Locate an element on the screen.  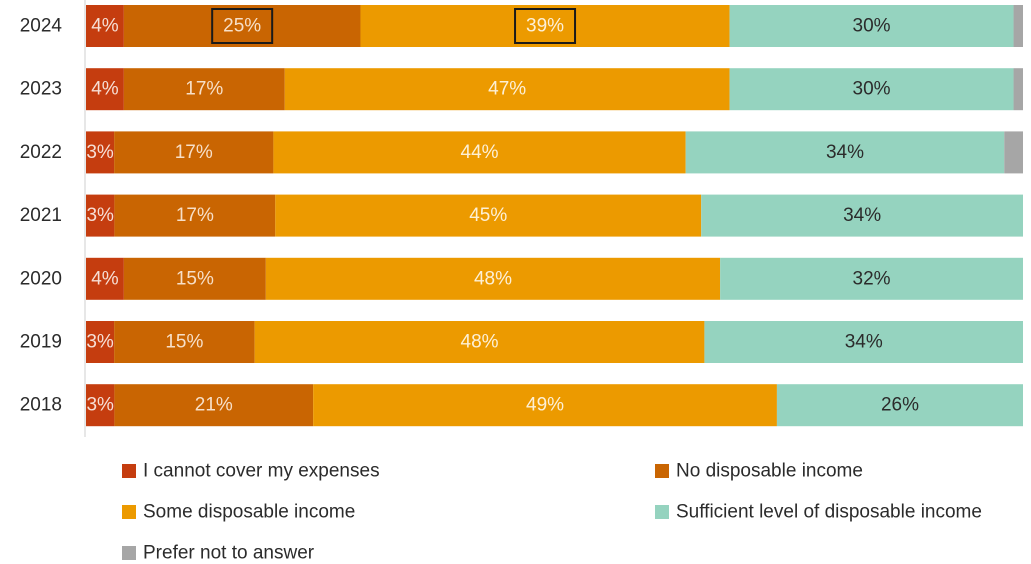
data-label-2021-no-disposable-income: 17% is located at coordinates (195, 215).